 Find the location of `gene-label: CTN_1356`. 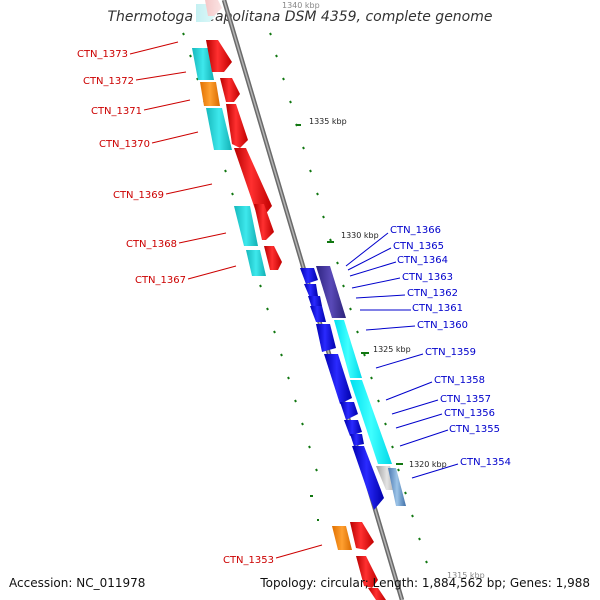

gene-label: CTN_1356 is located at coordinates (469, 413).